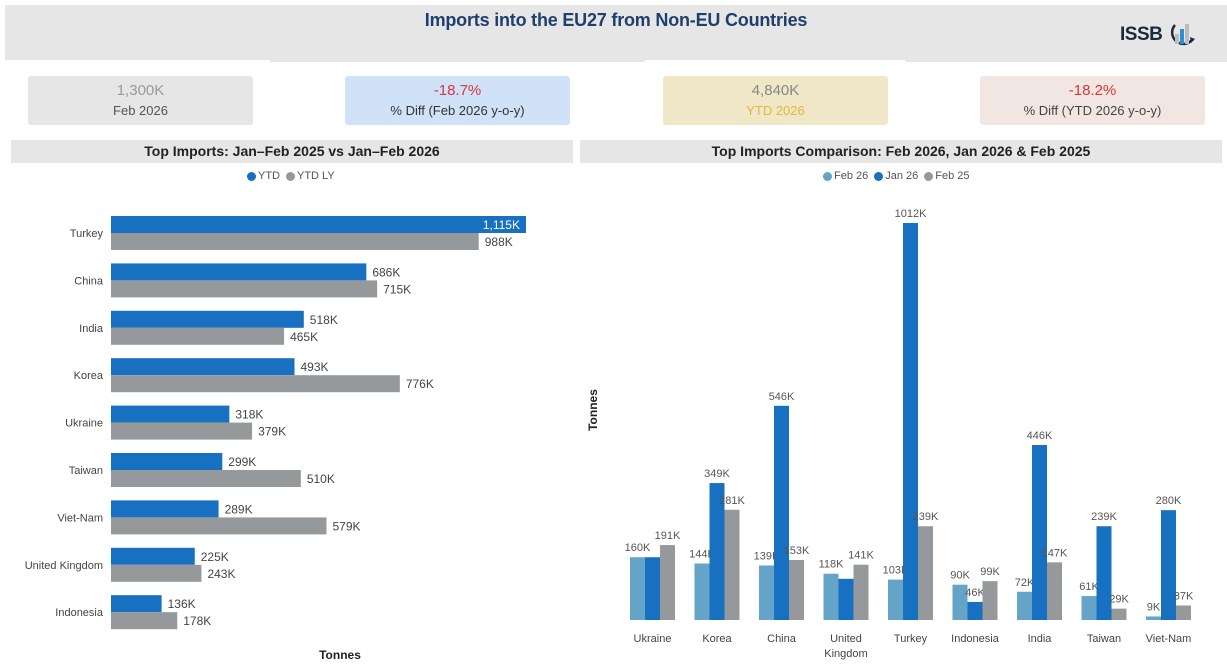  I want to click on data-label: 988K, so click(499, 242).